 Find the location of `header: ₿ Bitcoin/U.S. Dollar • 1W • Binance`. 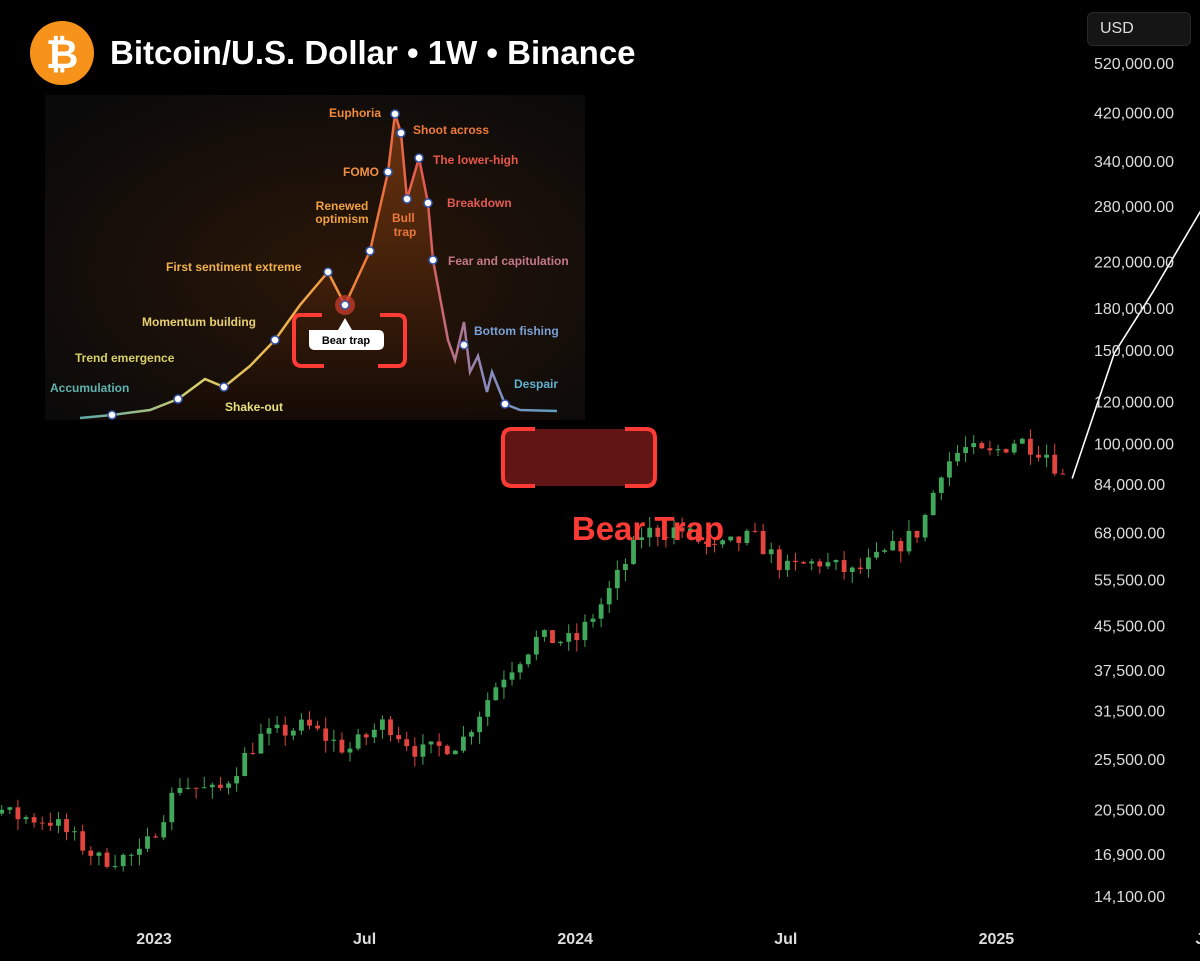

header: ₿ Bitcoin/U.S. Dollar • 1W • Binance is located at coordinates (333, 53).